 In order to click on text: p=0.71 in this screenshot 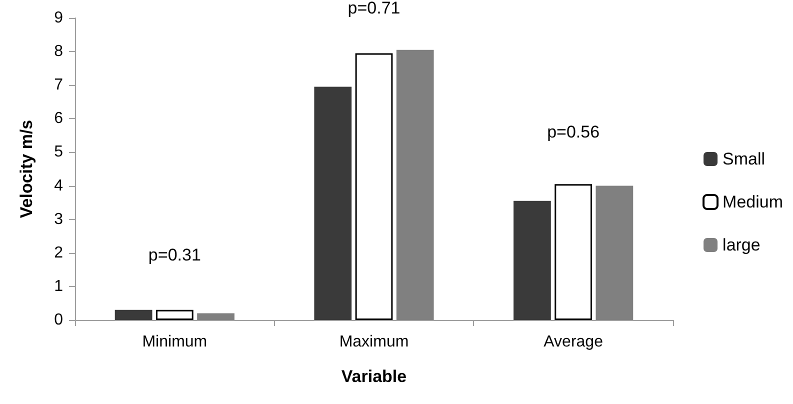, I will do `click(374, 9)`.